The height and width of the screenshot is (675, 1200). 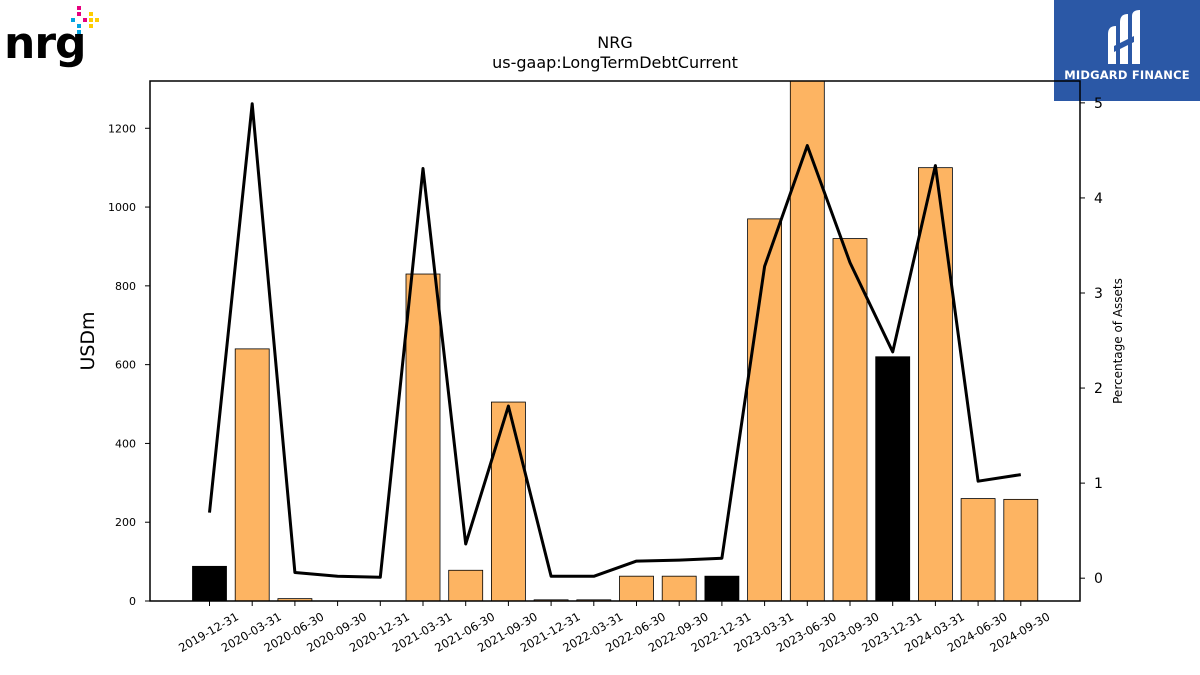 What do you see at coordinates (125, 443) in the screenshot?
I see `y-tick-label-400: 400` at bounding box center [125, 443].